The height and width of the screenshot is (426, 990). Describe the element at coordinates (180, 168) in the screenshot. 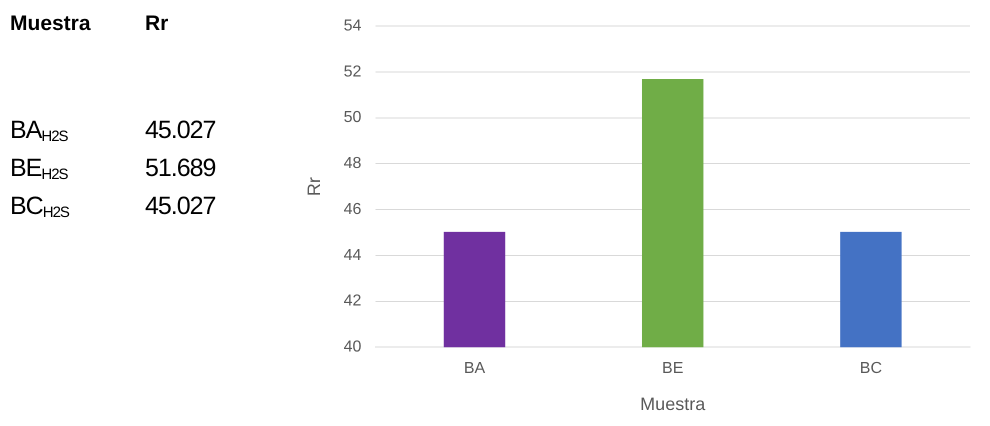

I see `text: 51.689` at that location.